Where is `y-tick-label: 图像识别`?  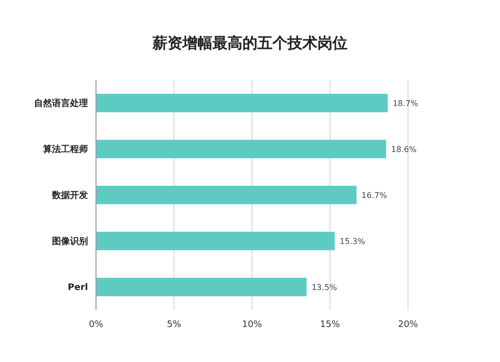
y-tick-label: 图像识别 is located at coordinates (70, 241).